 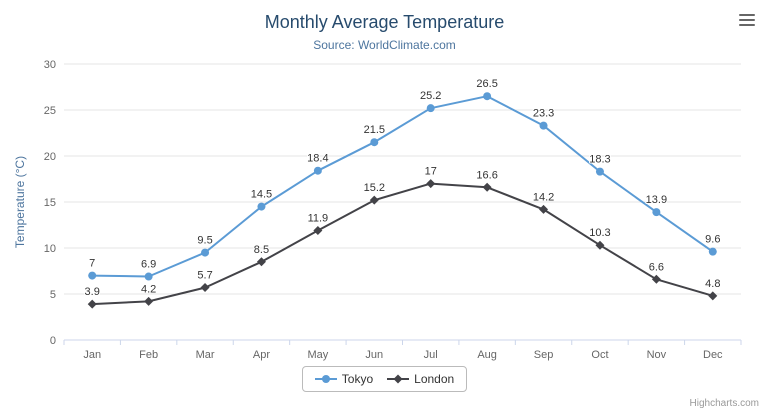 I want to click on legend-item-london: London, so click(x=420, y=379).